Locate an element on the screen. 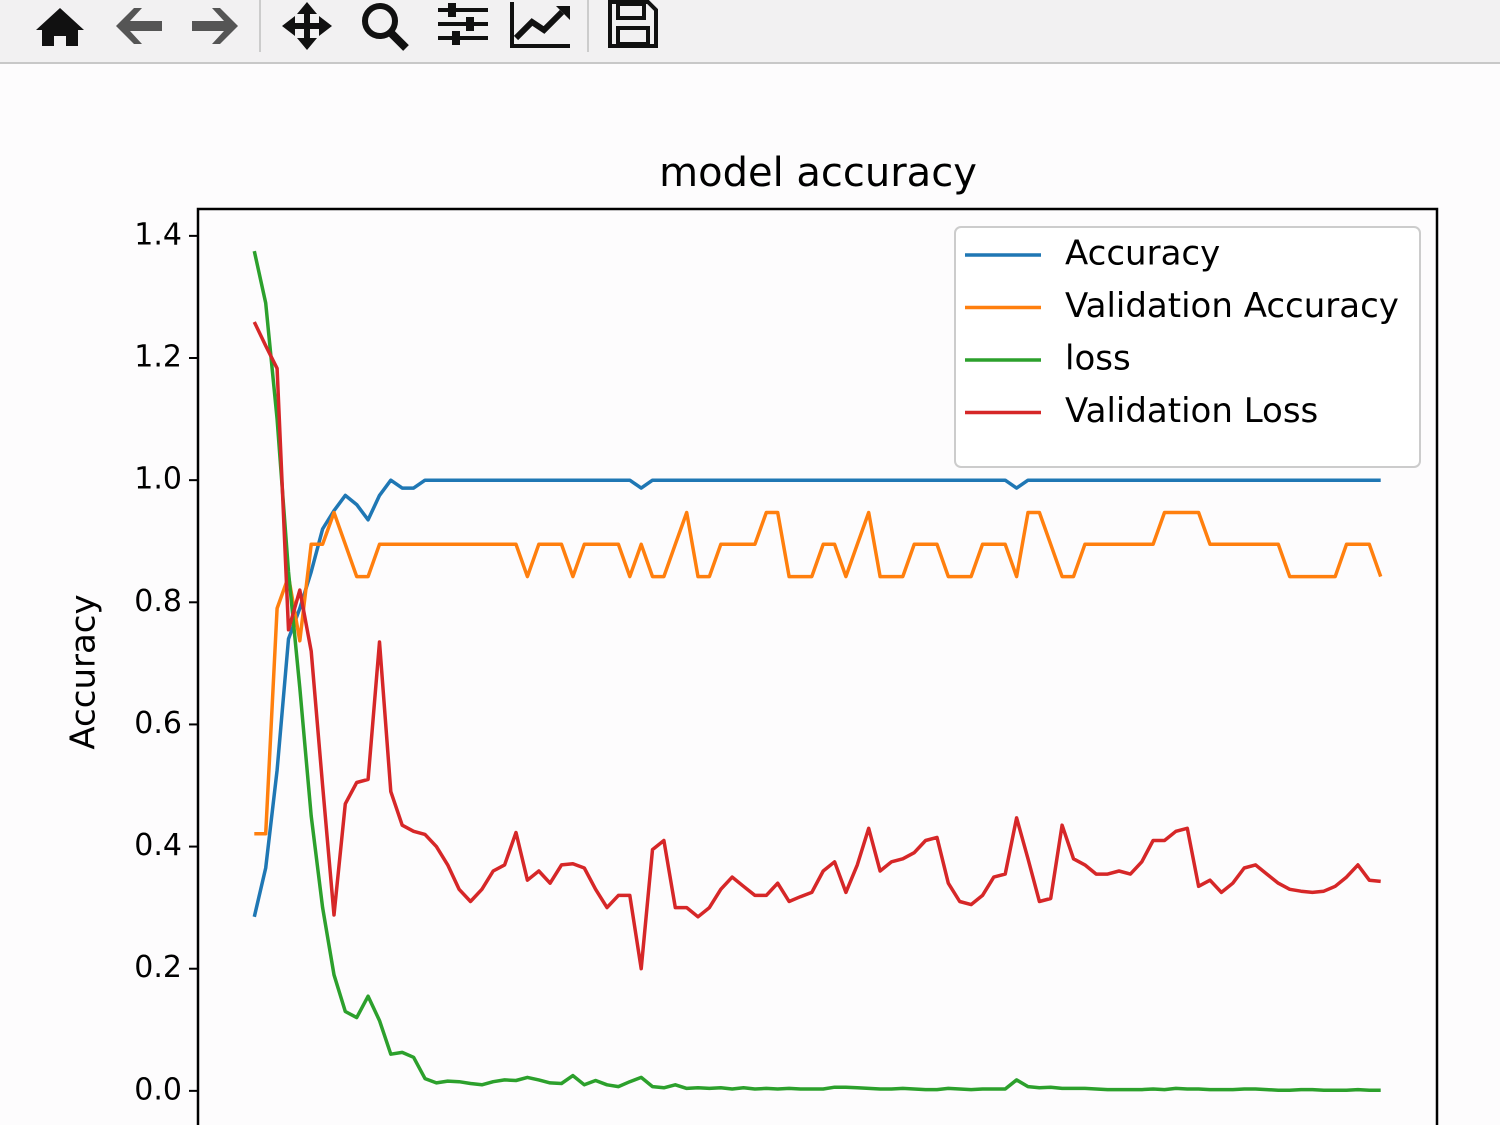 This screenshot has width=1500, height=1125. legend-label: Accuracy is located at coordinates (1142, 254).